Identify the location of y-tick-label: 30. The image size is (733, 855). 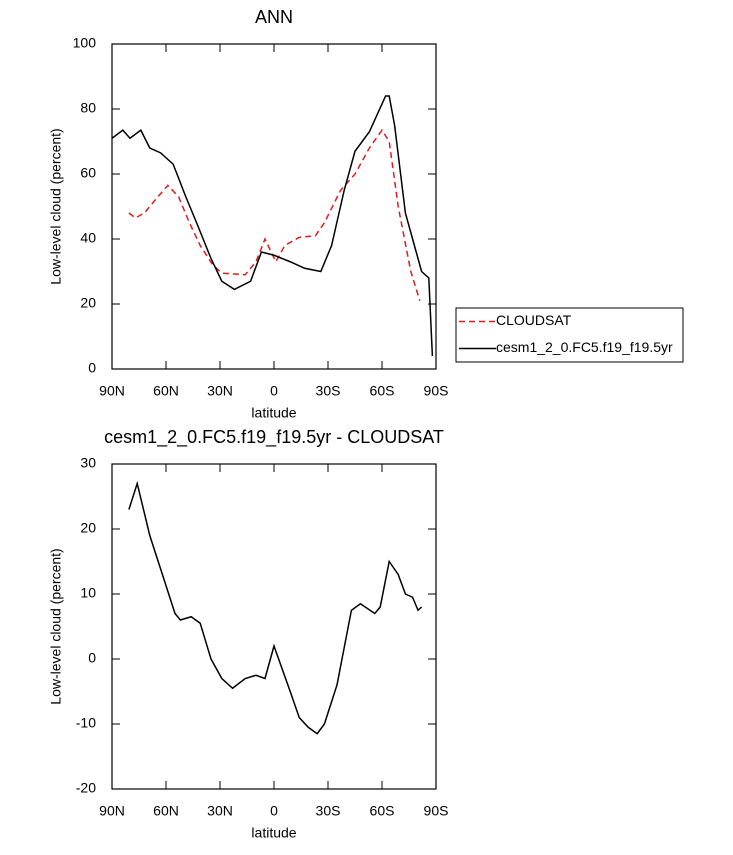
(88, 463).